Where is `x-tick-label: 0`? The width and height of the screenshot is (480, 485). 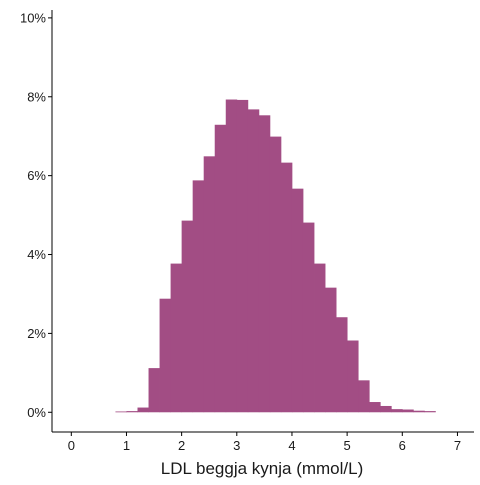
x-tick-label: 0 is located at coordinates (71, 445).